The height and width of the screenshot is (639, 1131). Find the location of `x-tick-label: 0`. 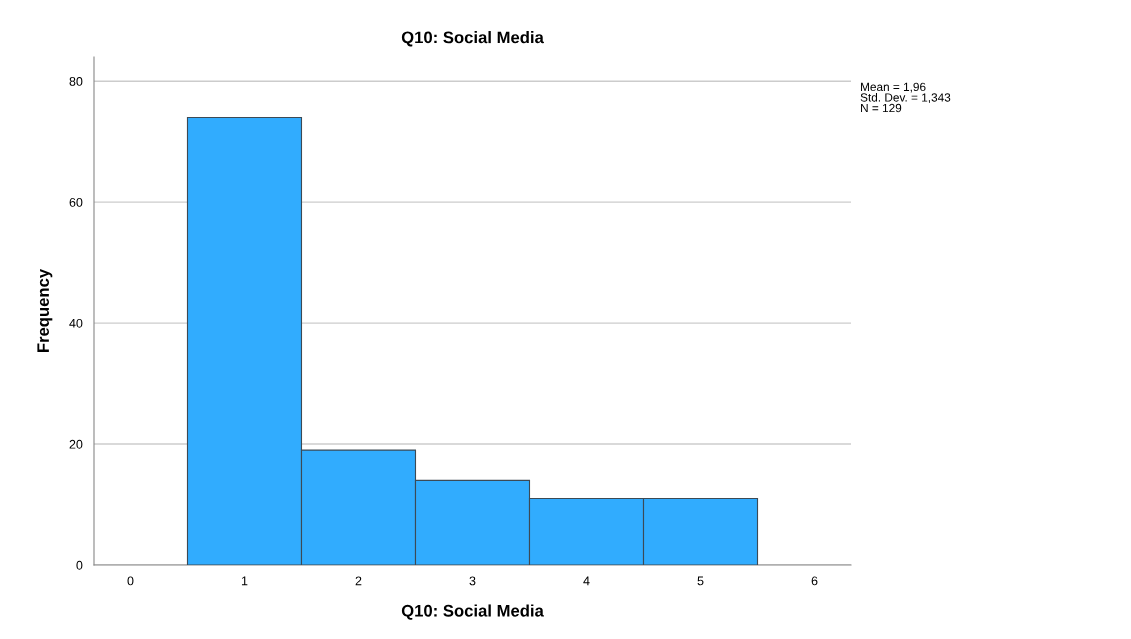

x-tick-label: 0 is located at coordinates (130, 581).